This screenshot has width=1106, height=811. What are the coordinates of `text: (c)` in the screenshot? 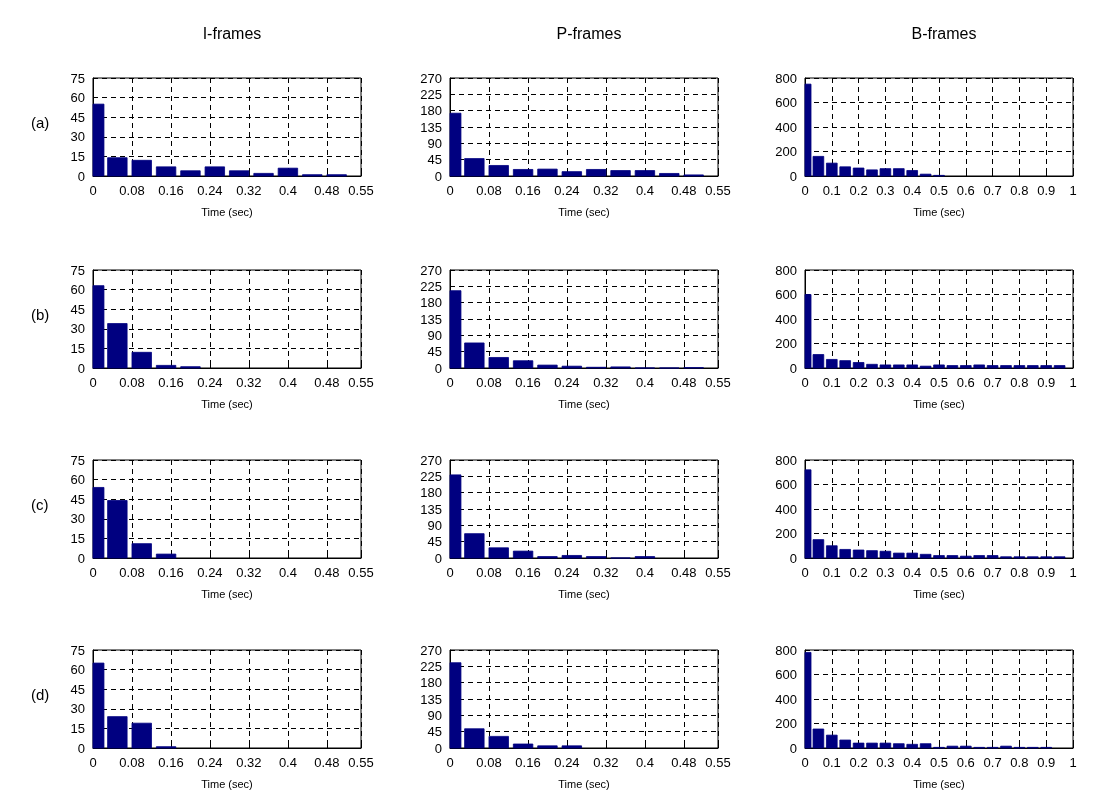 It's located at (40, 504).